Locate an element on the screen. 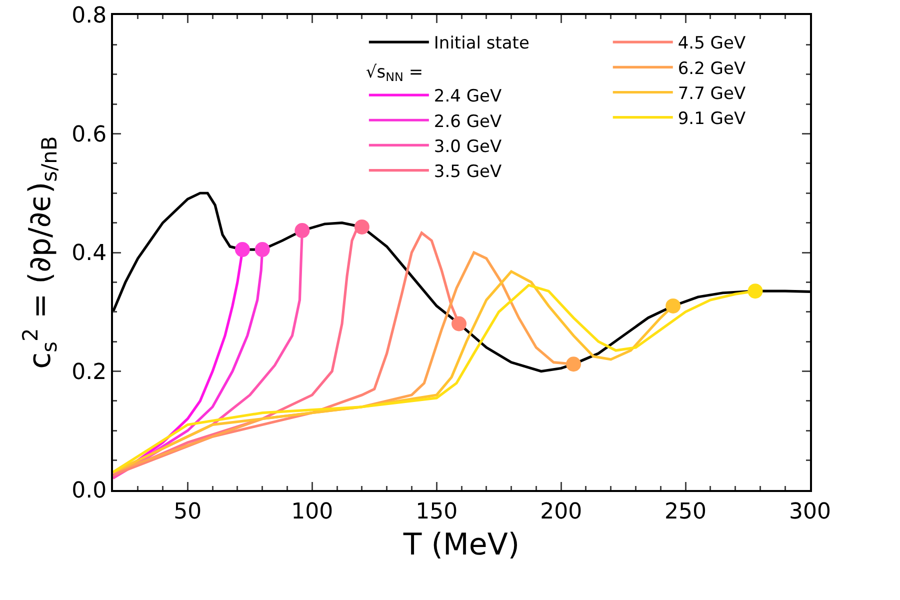 The height and width of the screenshot is (600, 900). y-tick-label: 0.6 is located at coordinates (89, 135).